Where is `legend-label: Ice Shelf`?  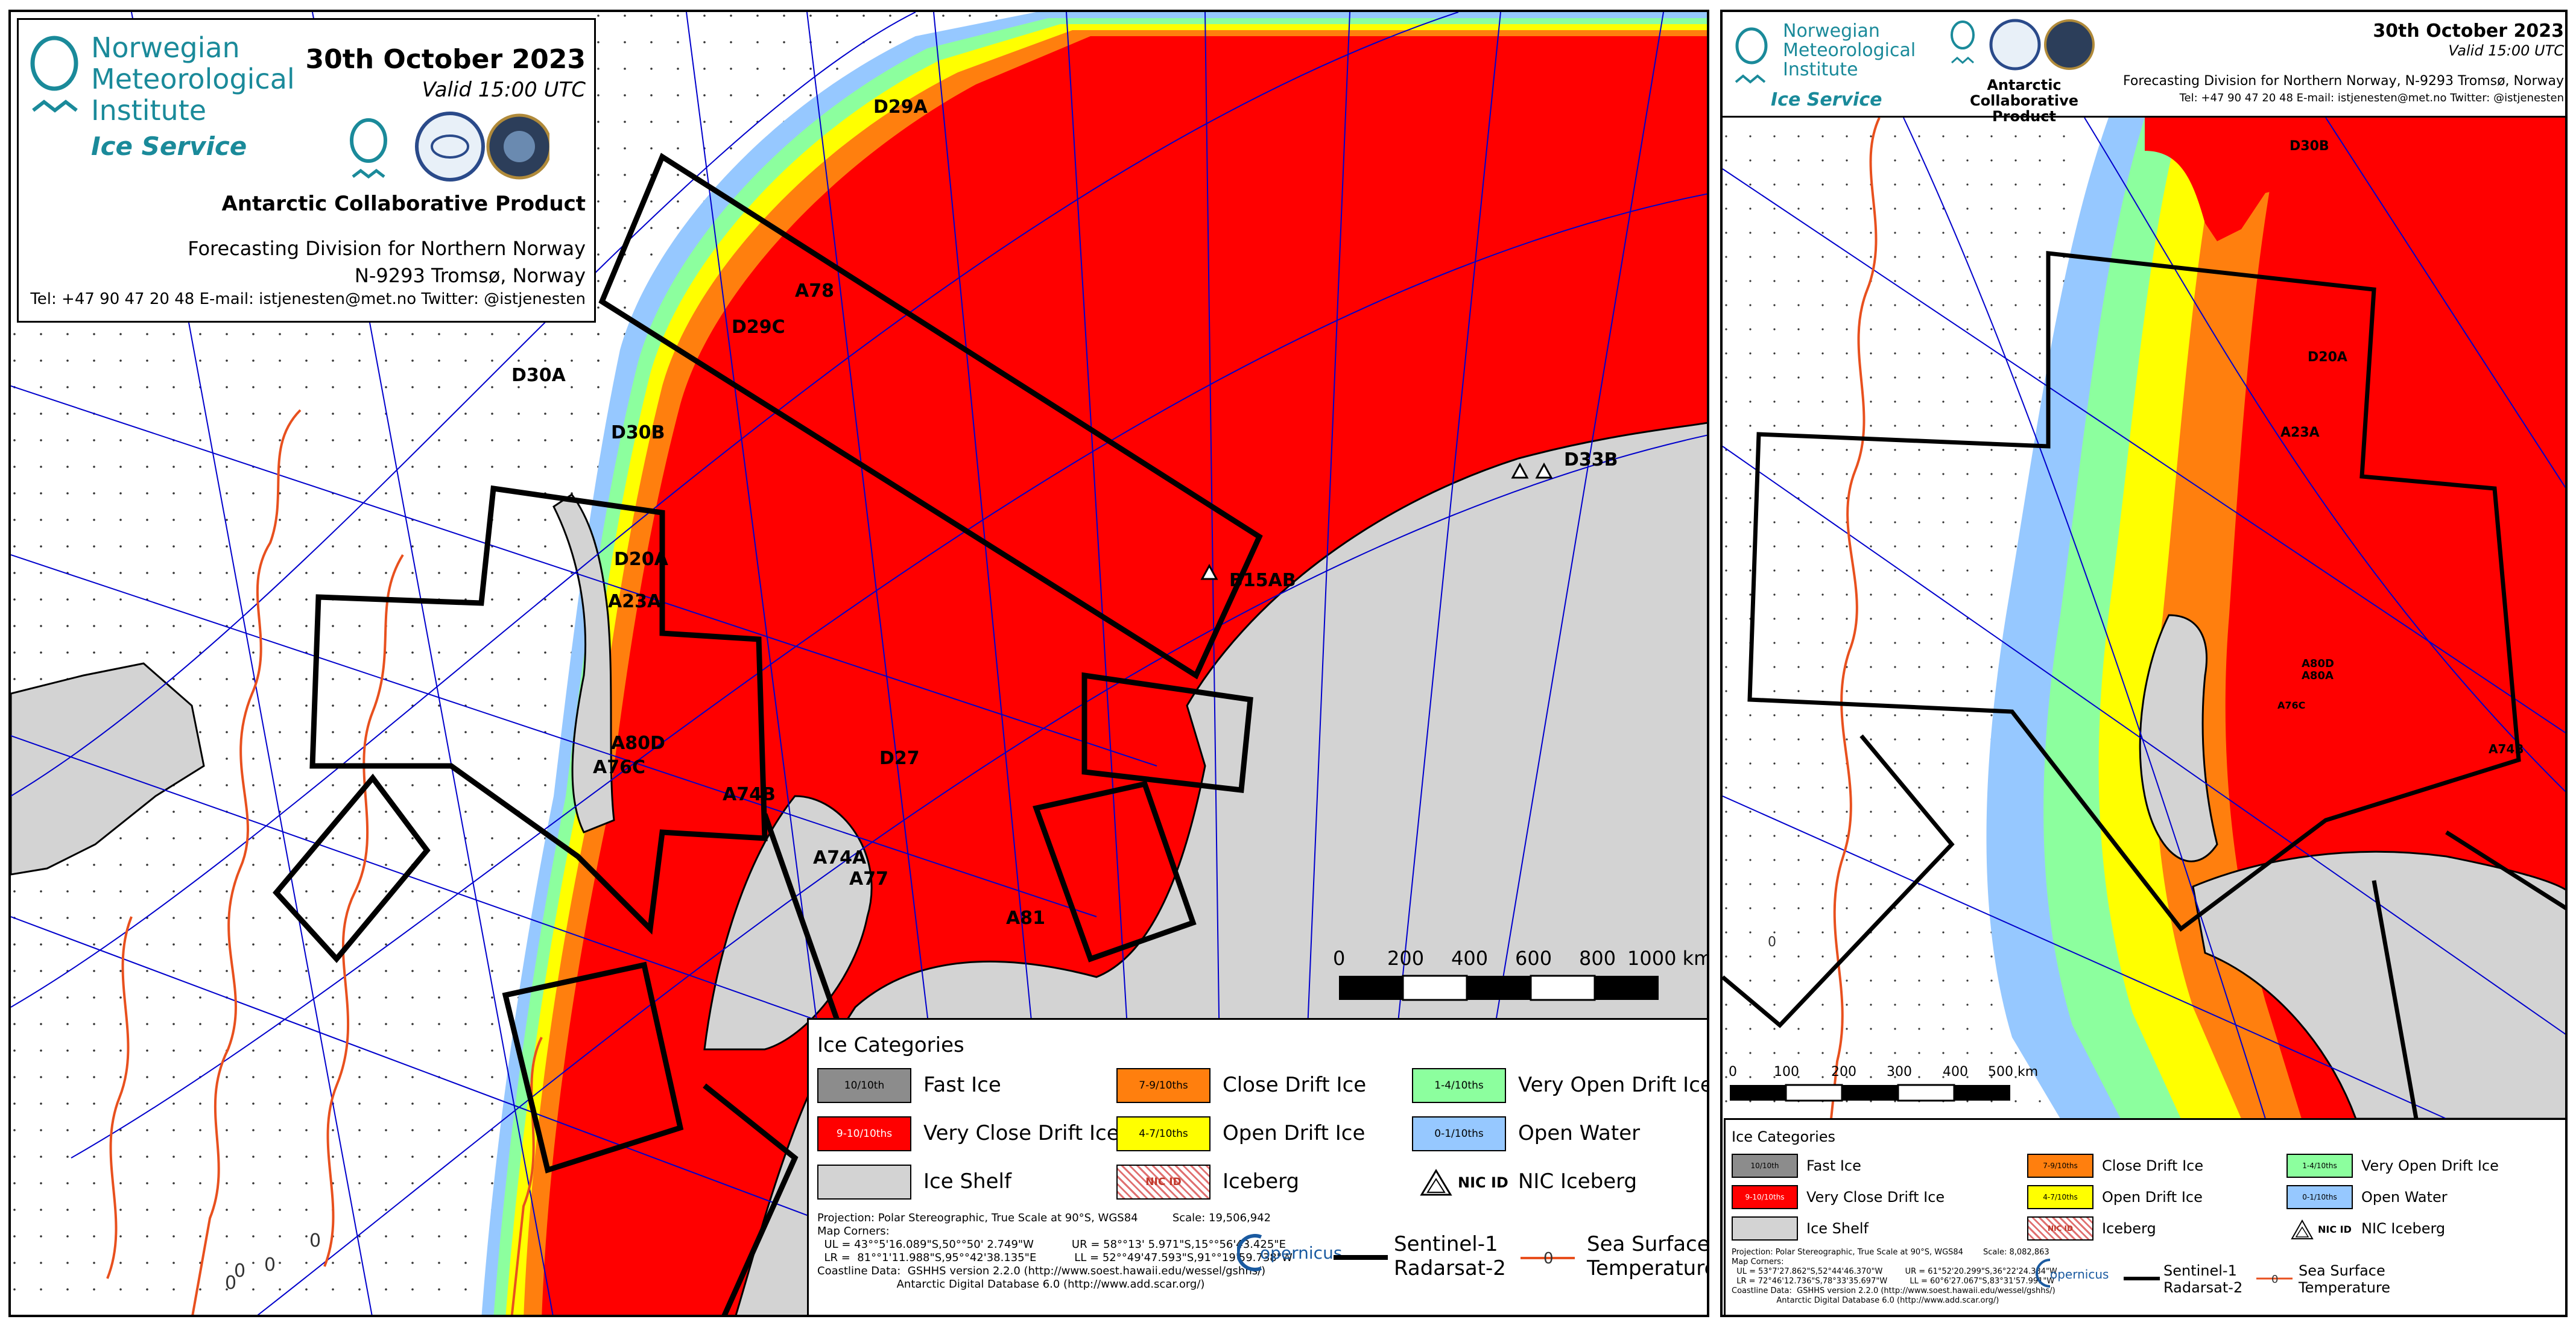
legend-label: Ice Shelf is located at coordinates (1837, 1228).